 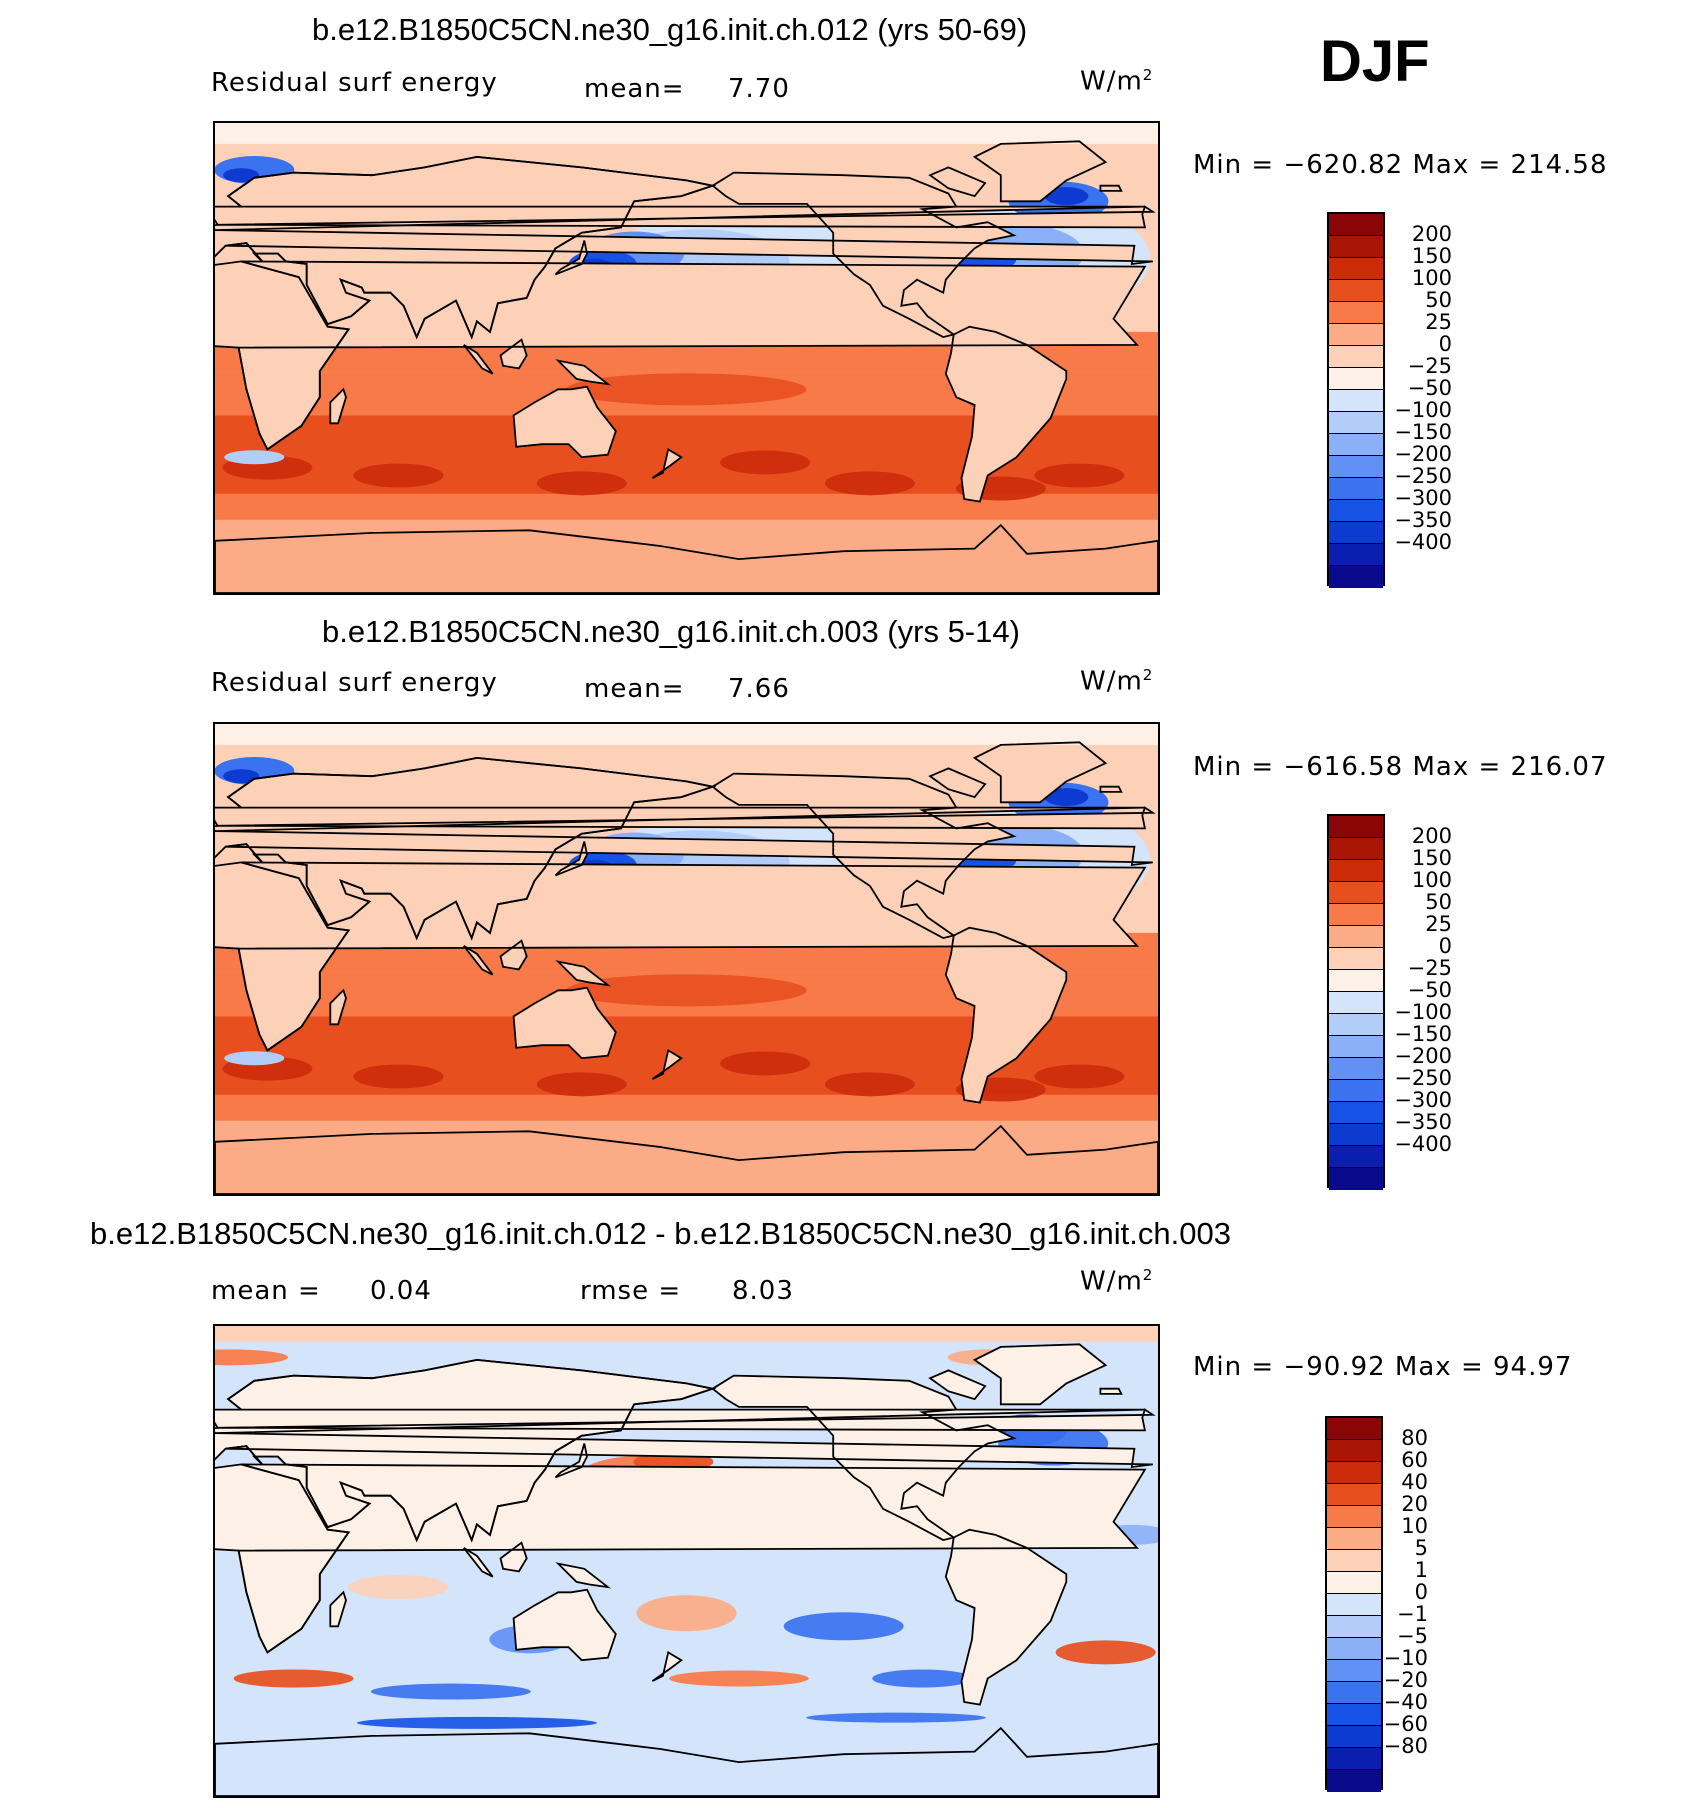 I want to click on colorbar-tick-label: 20, so click(x=1414, y=1504).